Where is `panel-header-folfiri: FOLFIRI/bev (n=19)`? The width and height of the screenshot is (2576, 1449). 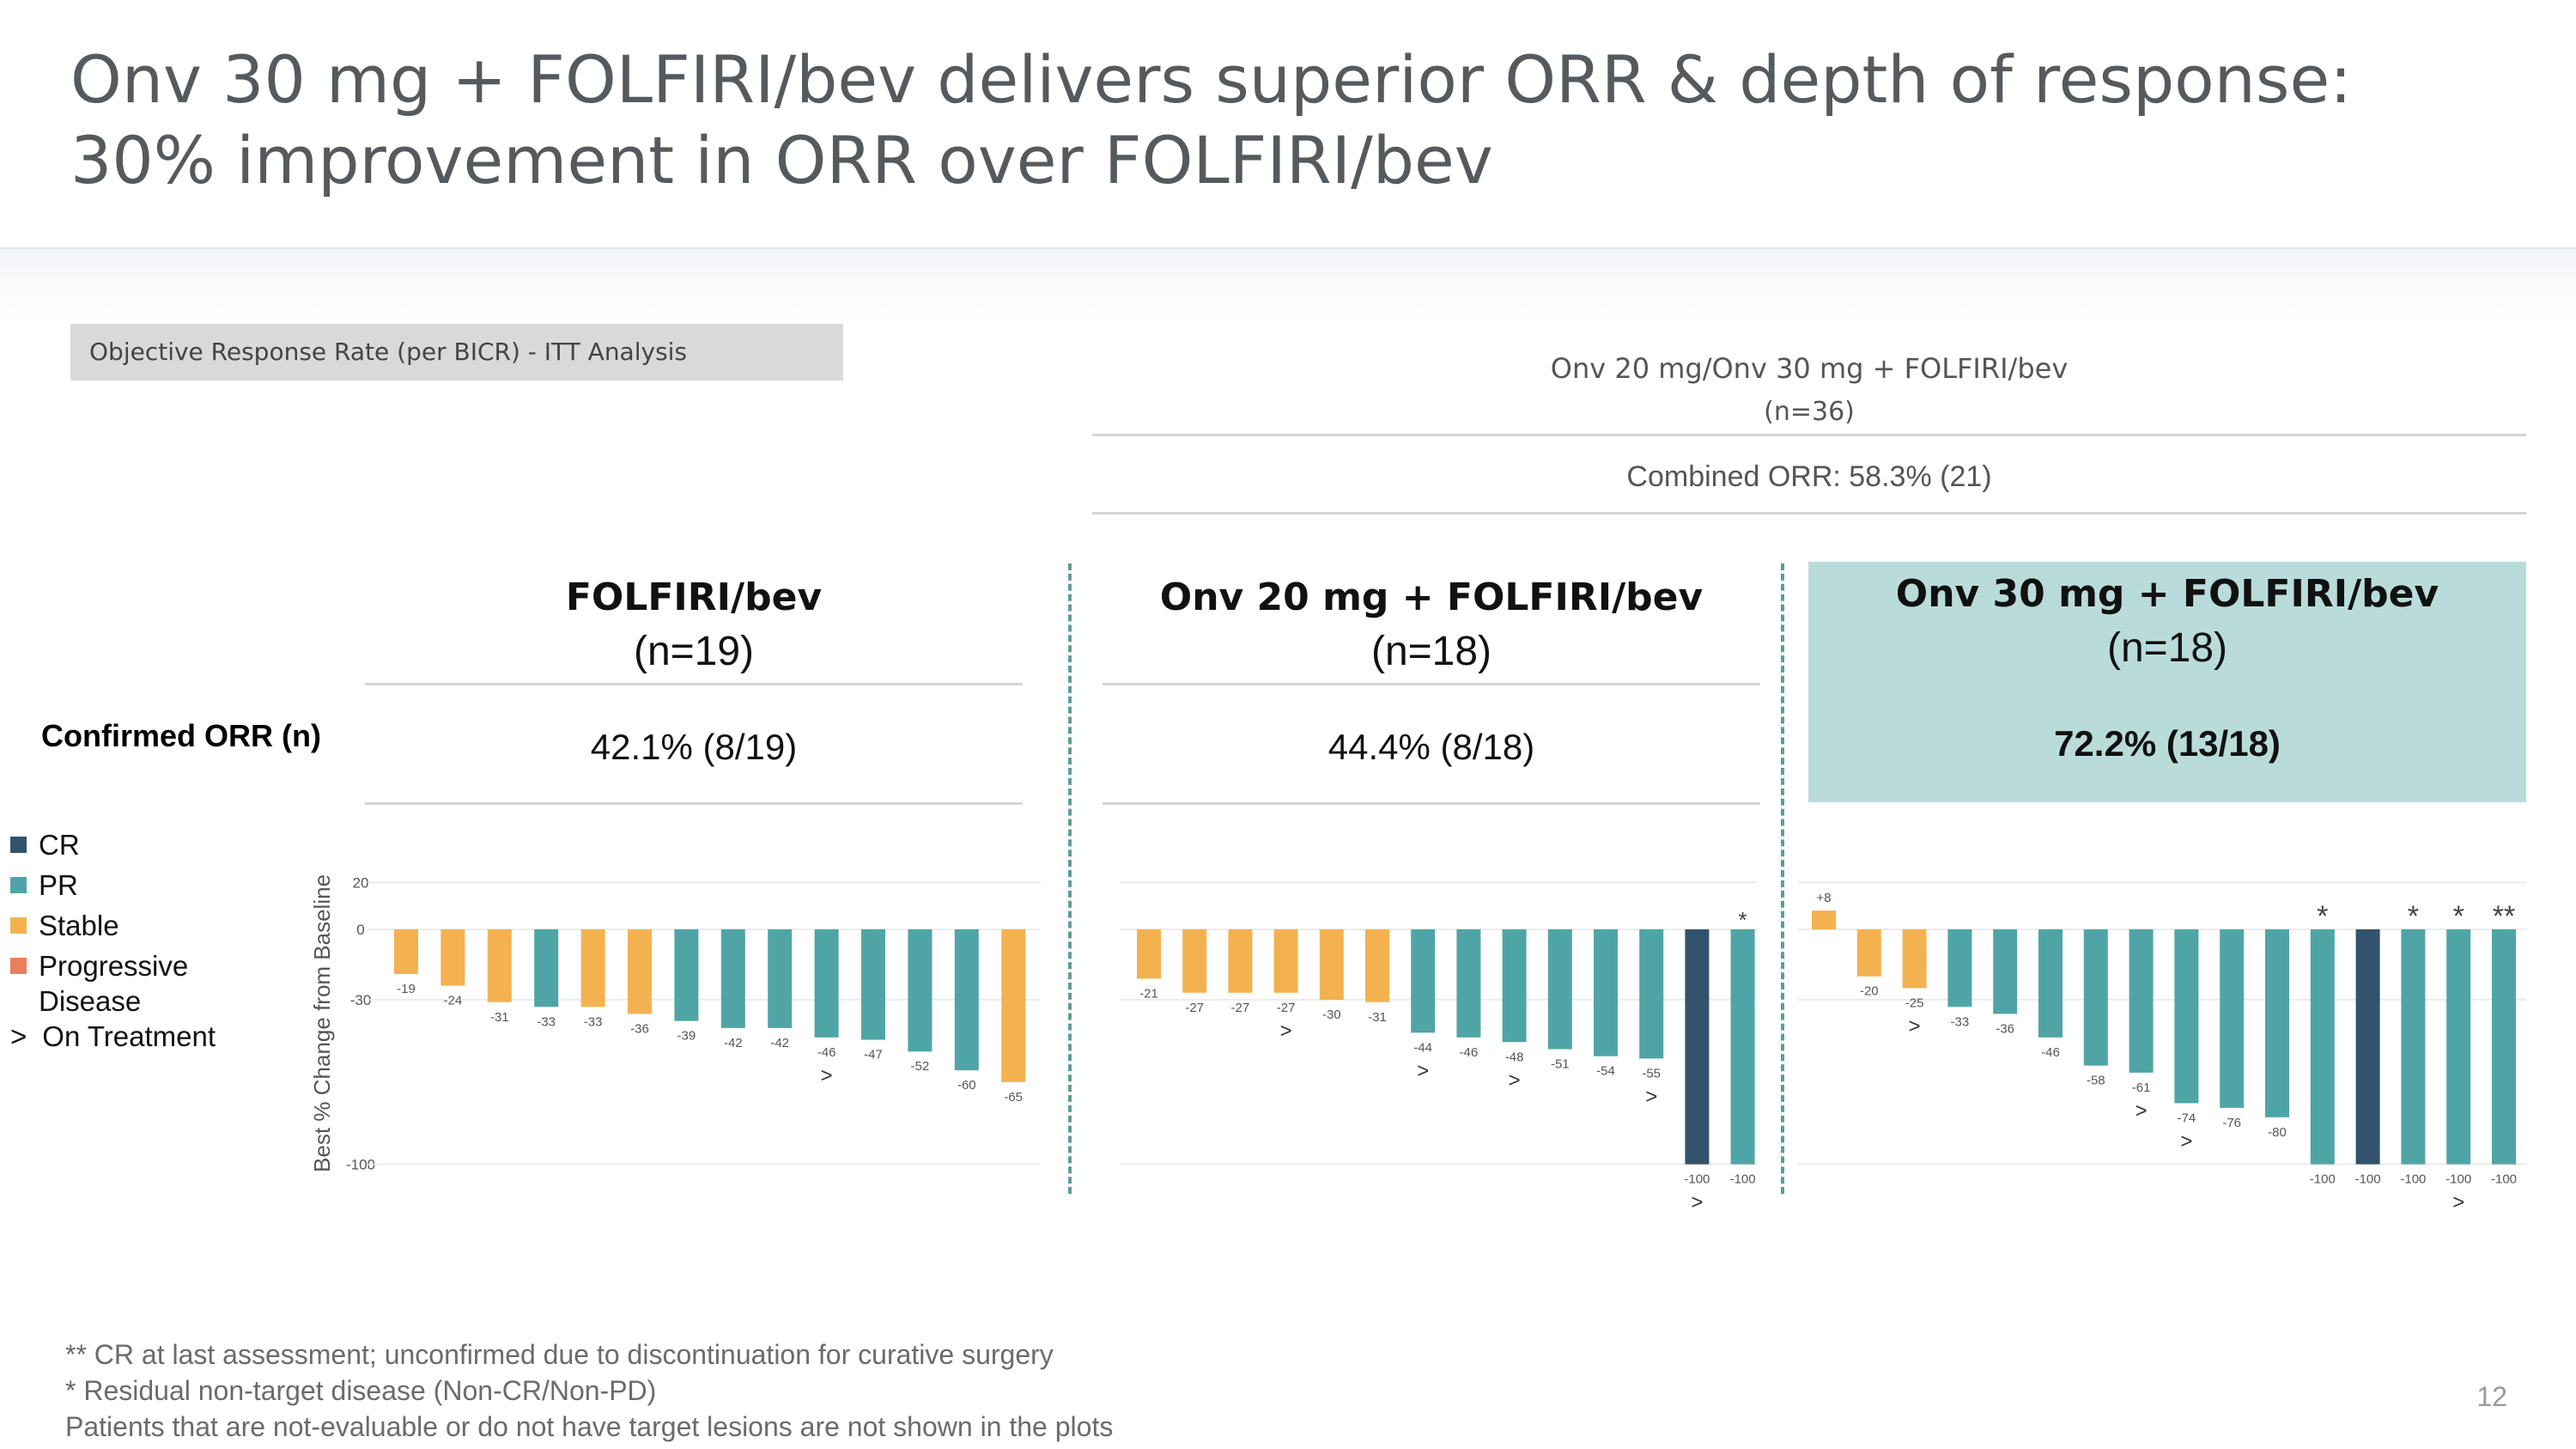 panel-header-folfiri: FOLFIRI/bev (n=19) is located at coordinates (694, 625).